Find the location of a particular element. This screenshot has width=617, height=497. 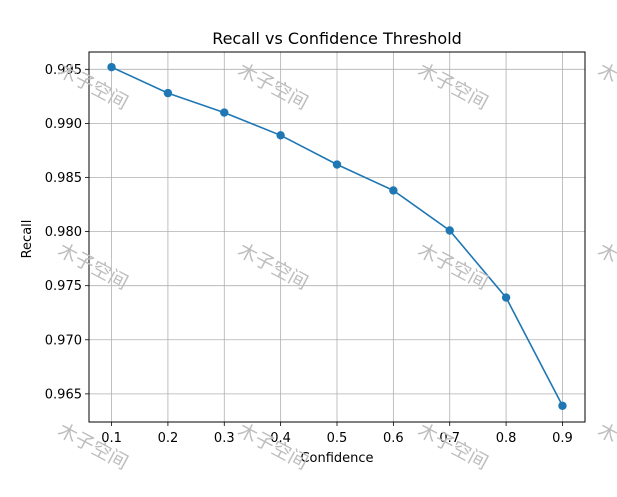

y-tick-label: 0.970 is located at coordinates (63, 340).